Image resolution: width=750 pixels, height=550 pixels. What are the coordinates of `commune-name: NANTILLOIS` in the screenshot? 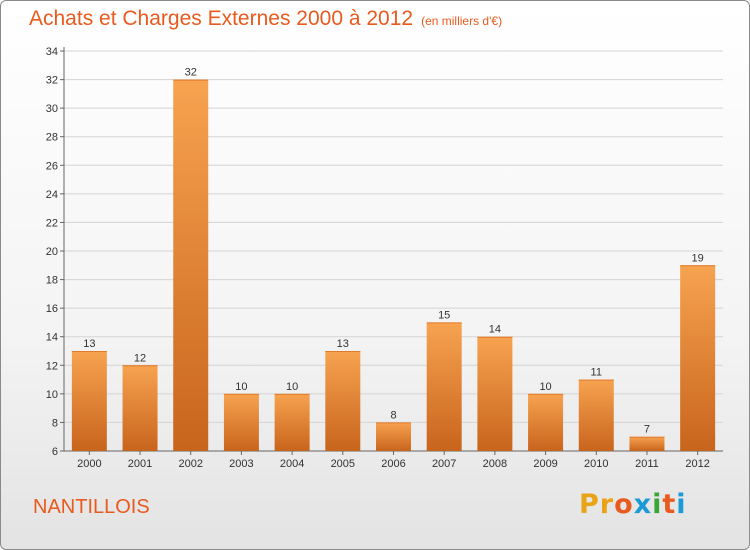 It's located at (91, 507).